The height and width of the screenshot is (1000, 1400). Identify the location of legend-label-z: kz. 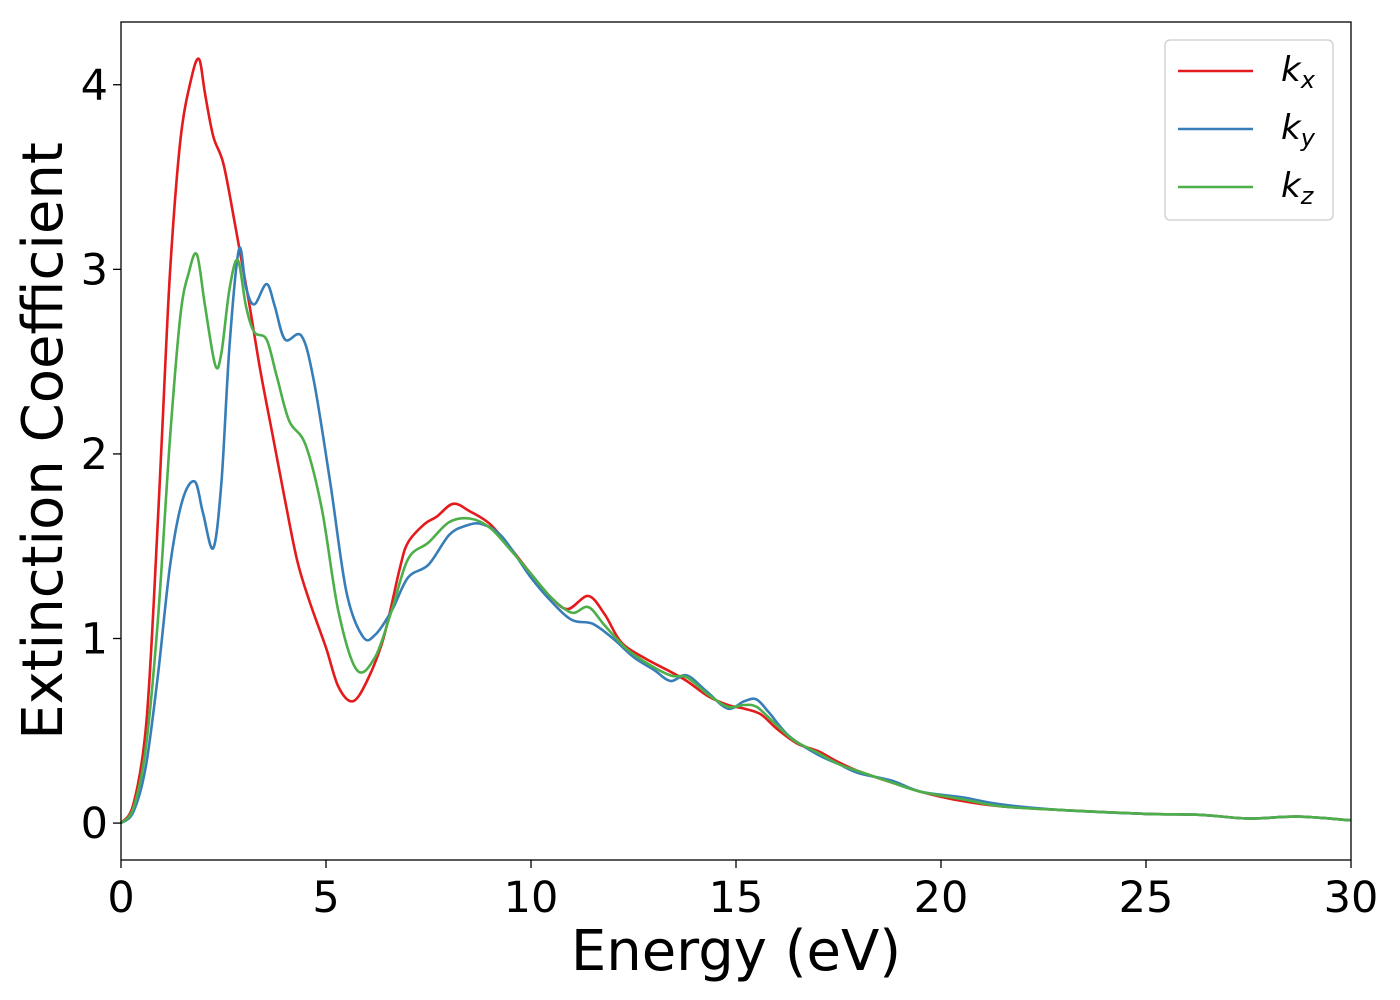
(1298, 188).